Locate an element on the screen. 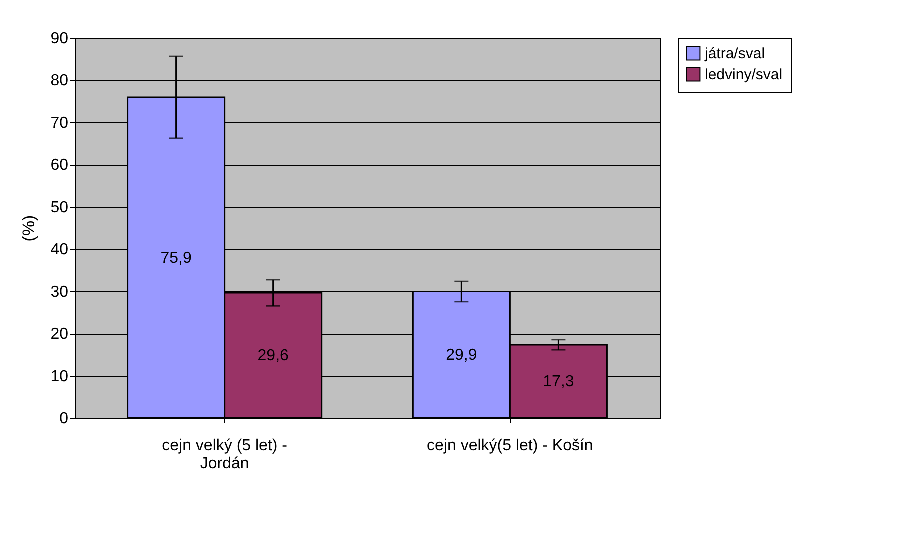  legend-label: játra/sval is located at coordinates (735, 54).